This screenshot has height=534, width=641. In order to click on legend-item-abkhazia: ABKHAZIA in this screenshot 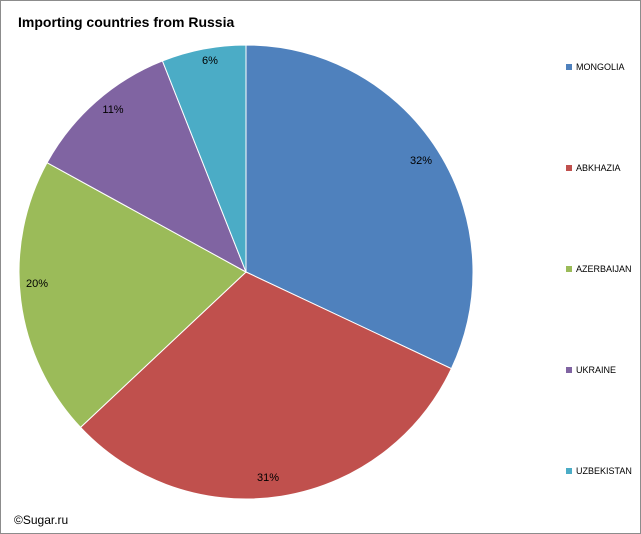, I will do `click(593, 168)`.